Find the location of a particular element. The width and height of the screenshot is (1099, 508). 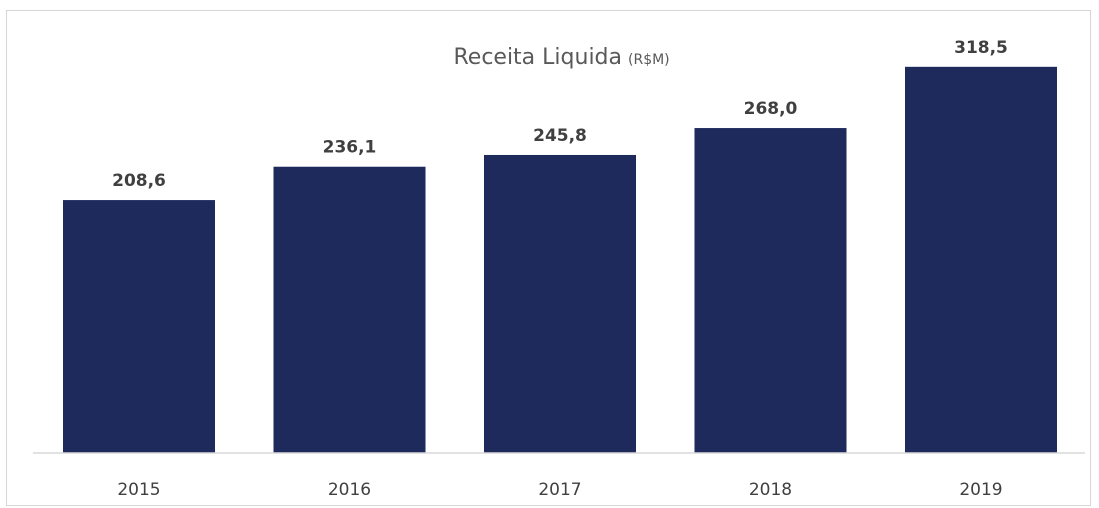

bar-2018 is located at coordinates (770, 291).